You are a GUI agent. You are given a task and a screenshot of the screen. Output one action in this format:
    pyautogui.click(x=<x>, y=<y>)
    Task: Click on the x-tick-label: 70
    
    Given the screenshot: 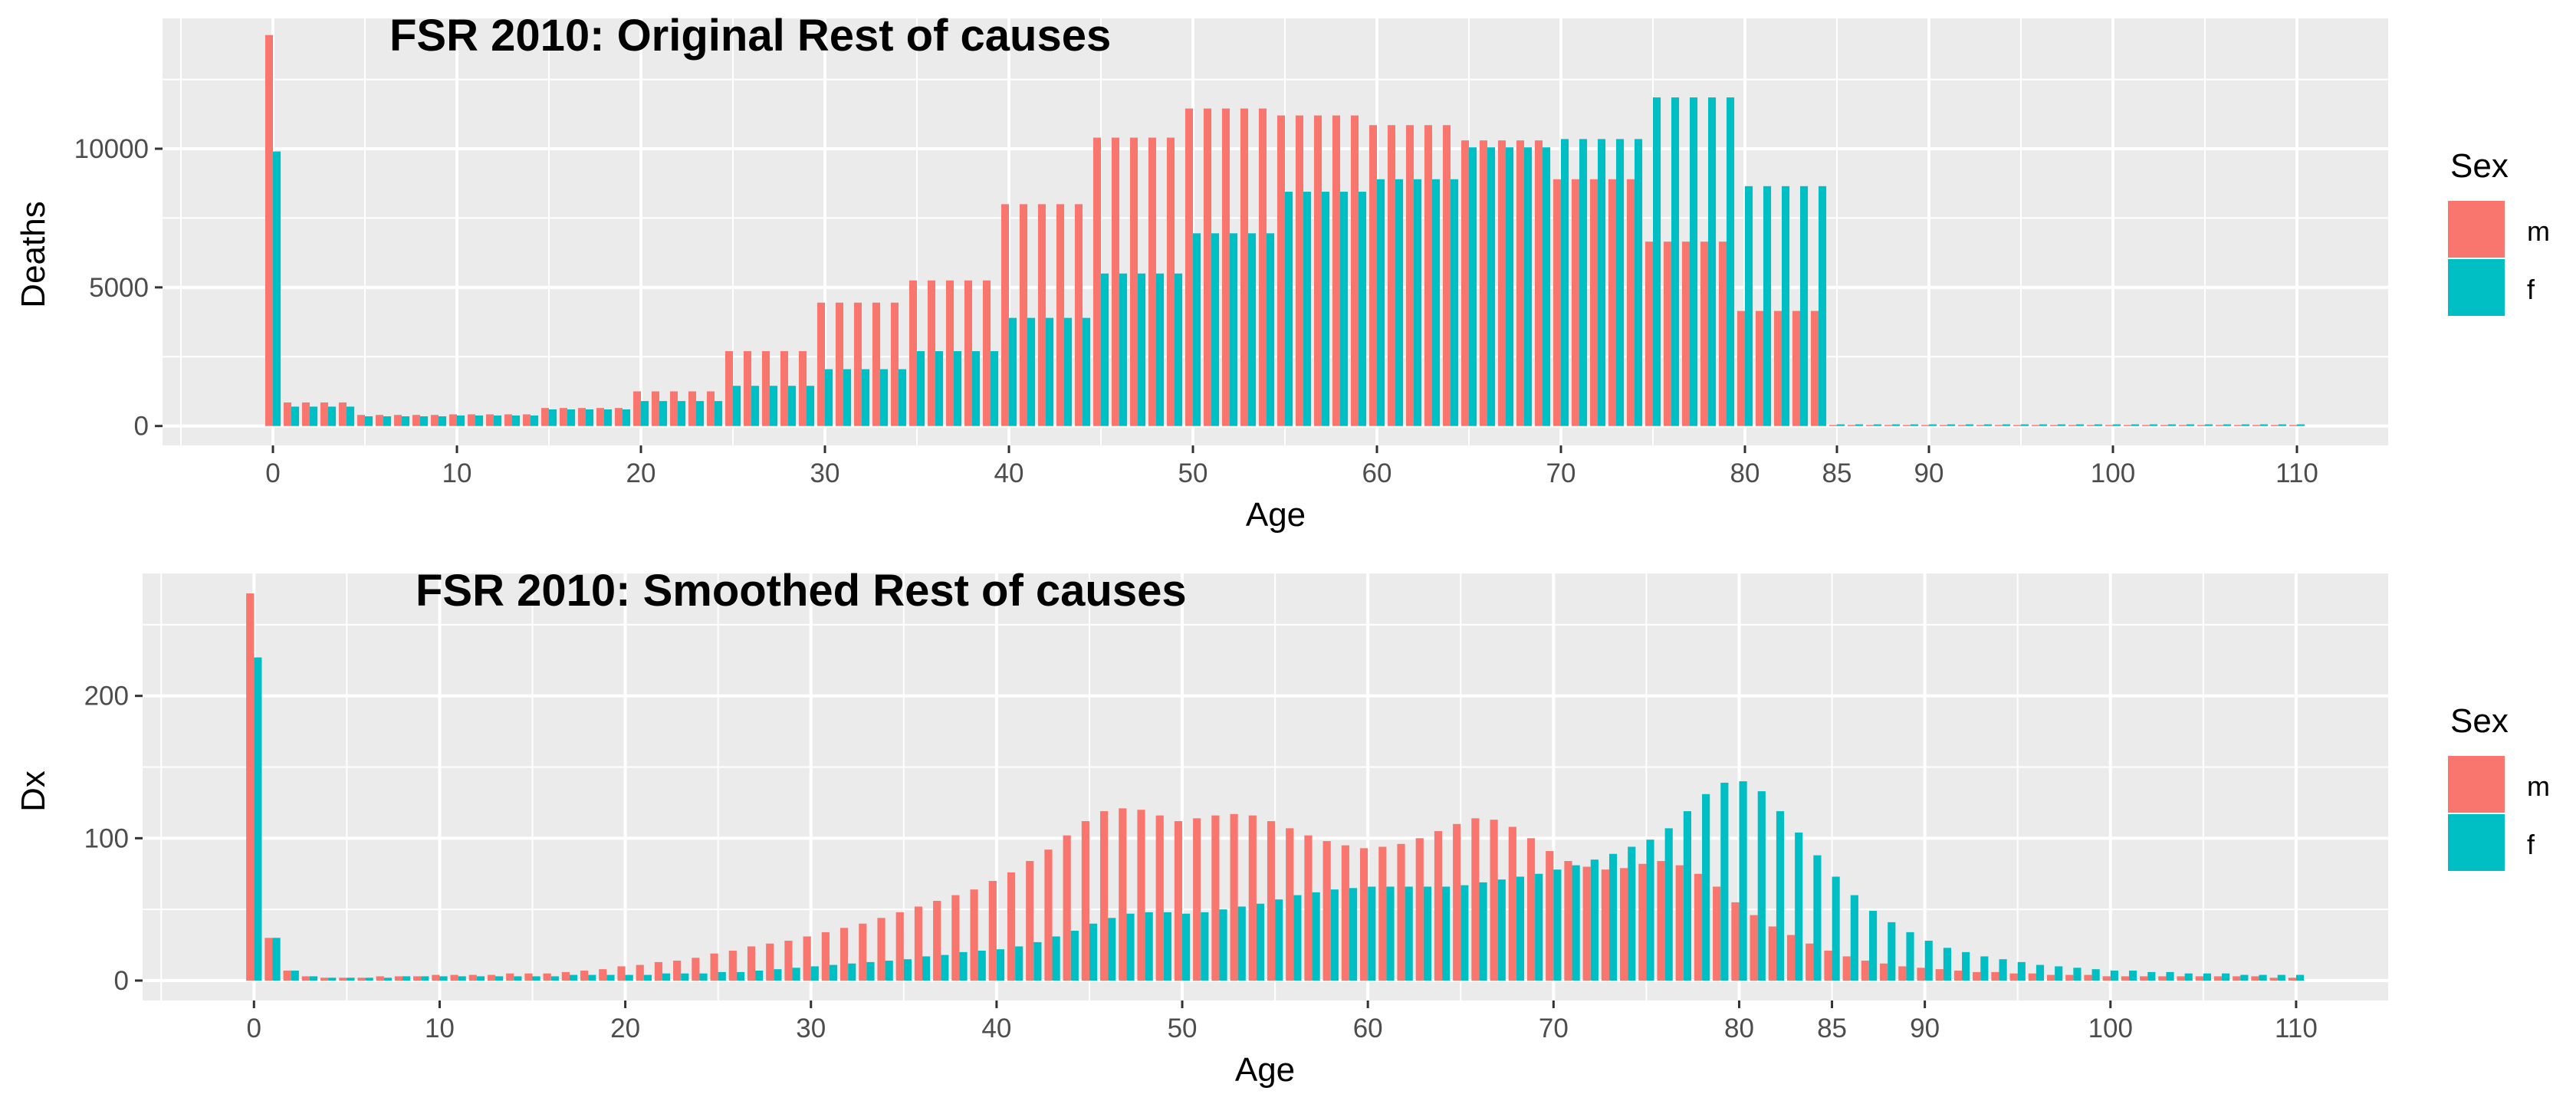 What is the action you would take?
    pyautogui.click(x=1561, y=473)
    